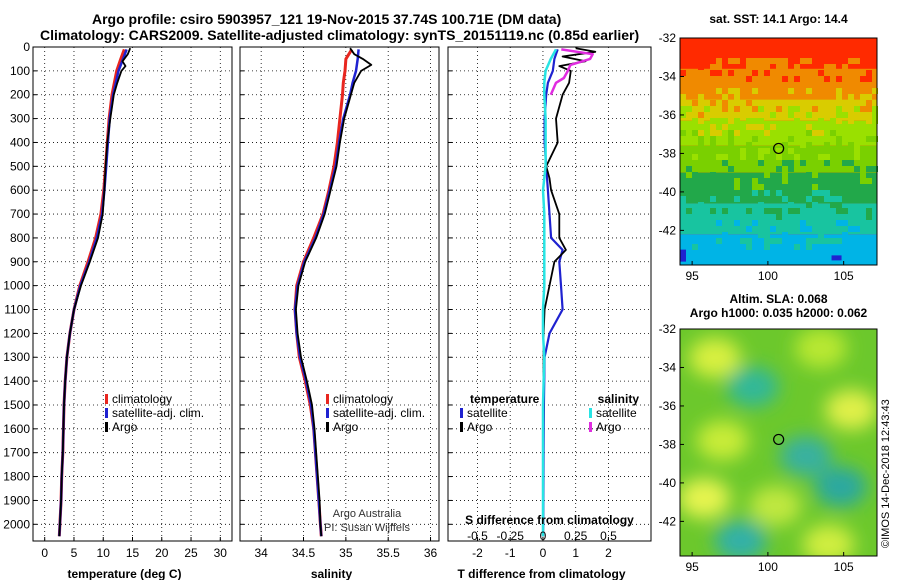 Image resolution: width=900 pixels, height=580 pixels. I want to click on legend-label: climatology, so click(363, 399).